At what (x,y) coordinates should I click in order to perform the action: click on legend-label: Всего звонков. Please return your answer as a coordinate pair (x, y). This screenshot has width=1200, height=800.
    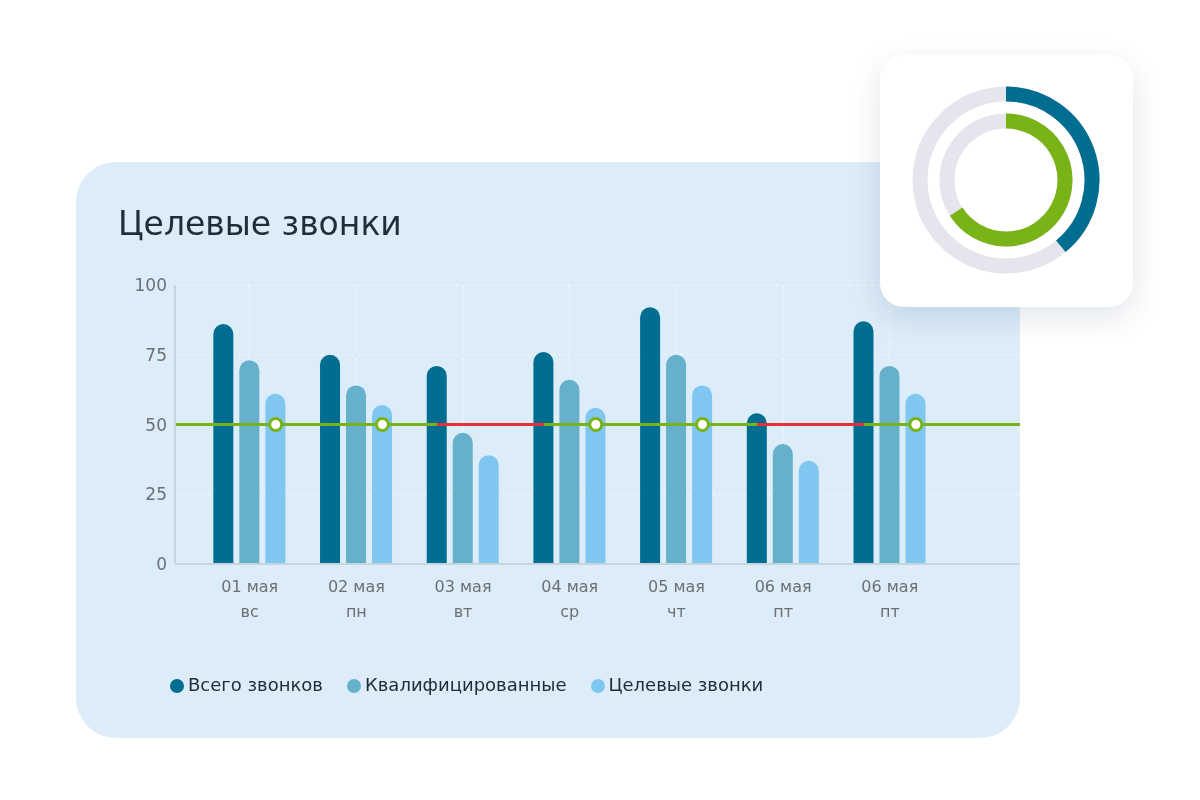
    Looking at the image, I should click on (255, 684).